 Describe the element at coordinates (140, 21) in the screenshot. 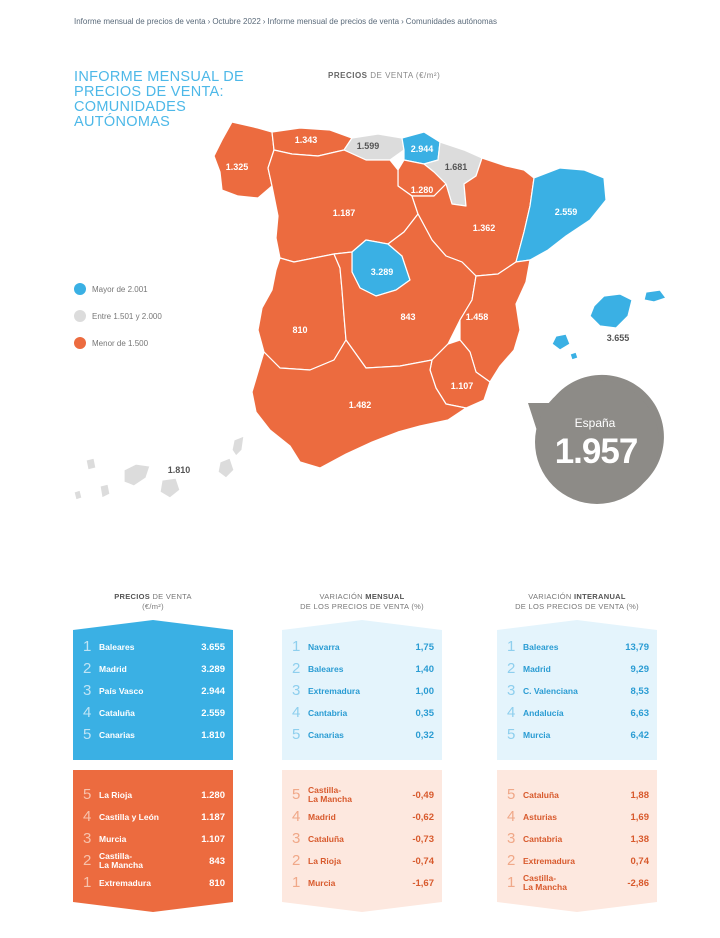

I see `breadcrumb-link-report: Informe mensual de precios de venta` at that location.